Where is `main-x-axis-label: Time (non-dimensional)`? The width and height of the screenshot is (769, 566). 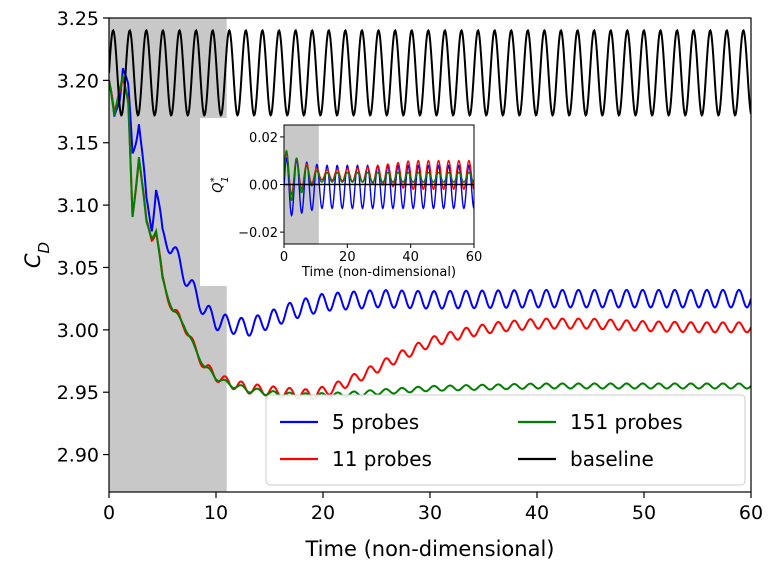 main-x-axis-label: Time (non-dimensional) is located at coordinates (430, 549).